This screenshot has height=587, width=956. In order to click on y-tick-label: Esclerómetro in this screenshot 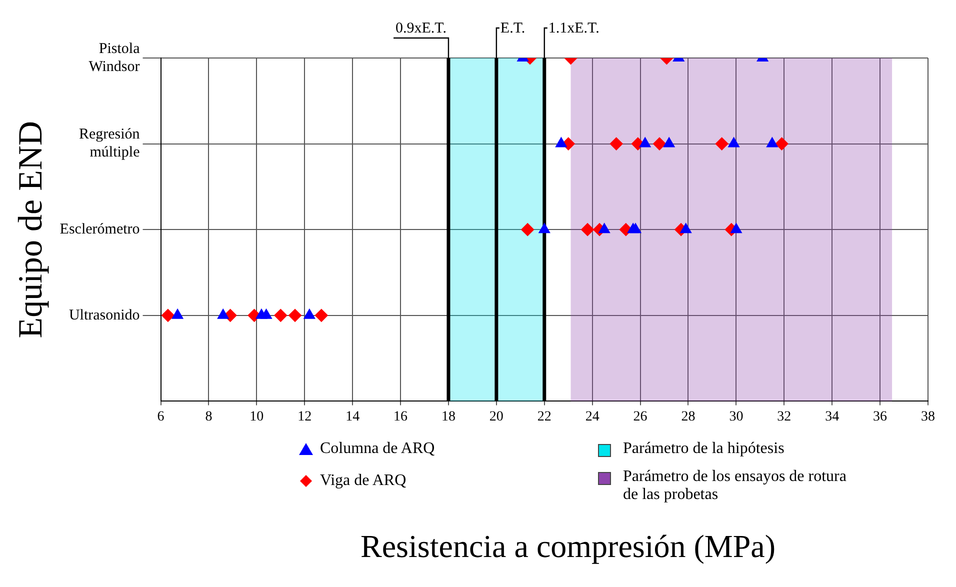, I will do `click(100, 230)`.